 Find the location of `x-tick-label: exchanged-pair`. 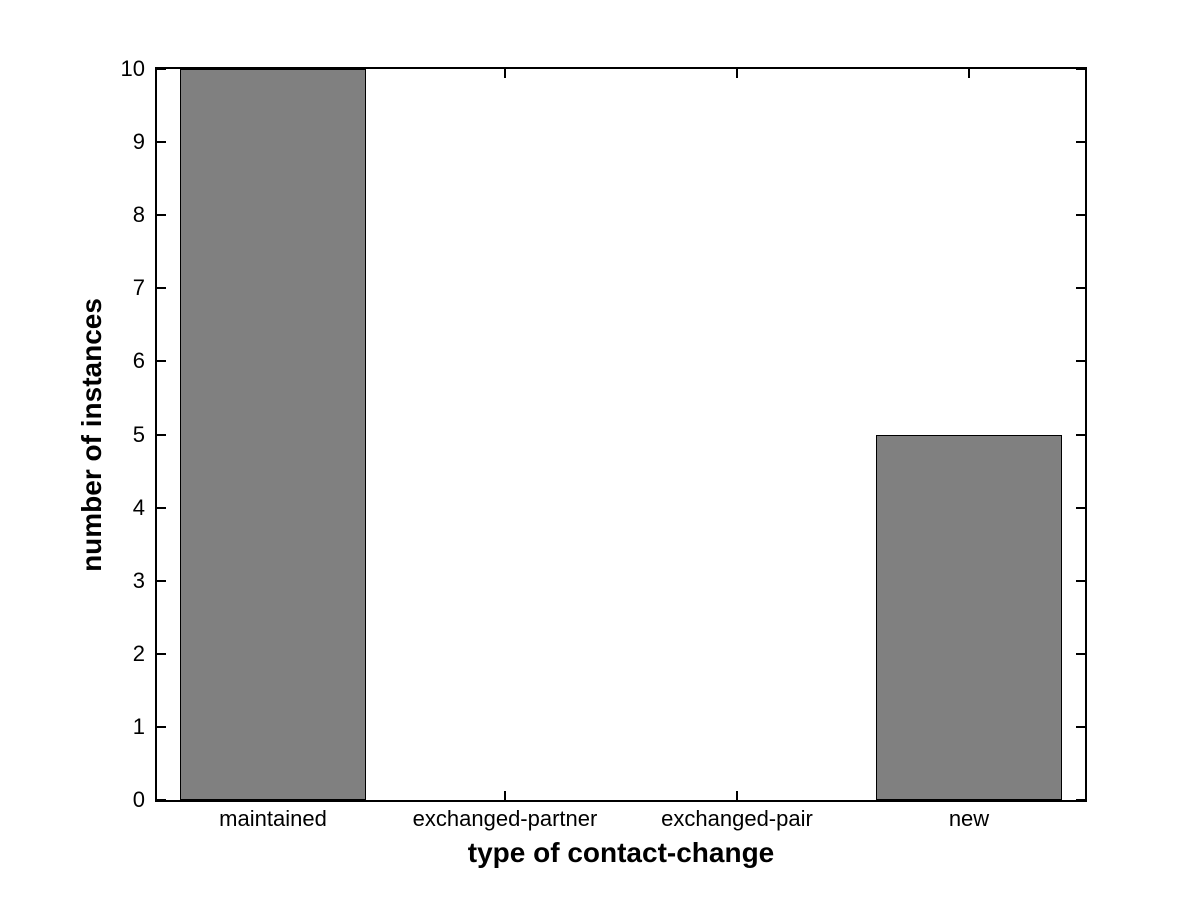

x-tick-label: exchanged-pair is located at coordinates (737, 818).